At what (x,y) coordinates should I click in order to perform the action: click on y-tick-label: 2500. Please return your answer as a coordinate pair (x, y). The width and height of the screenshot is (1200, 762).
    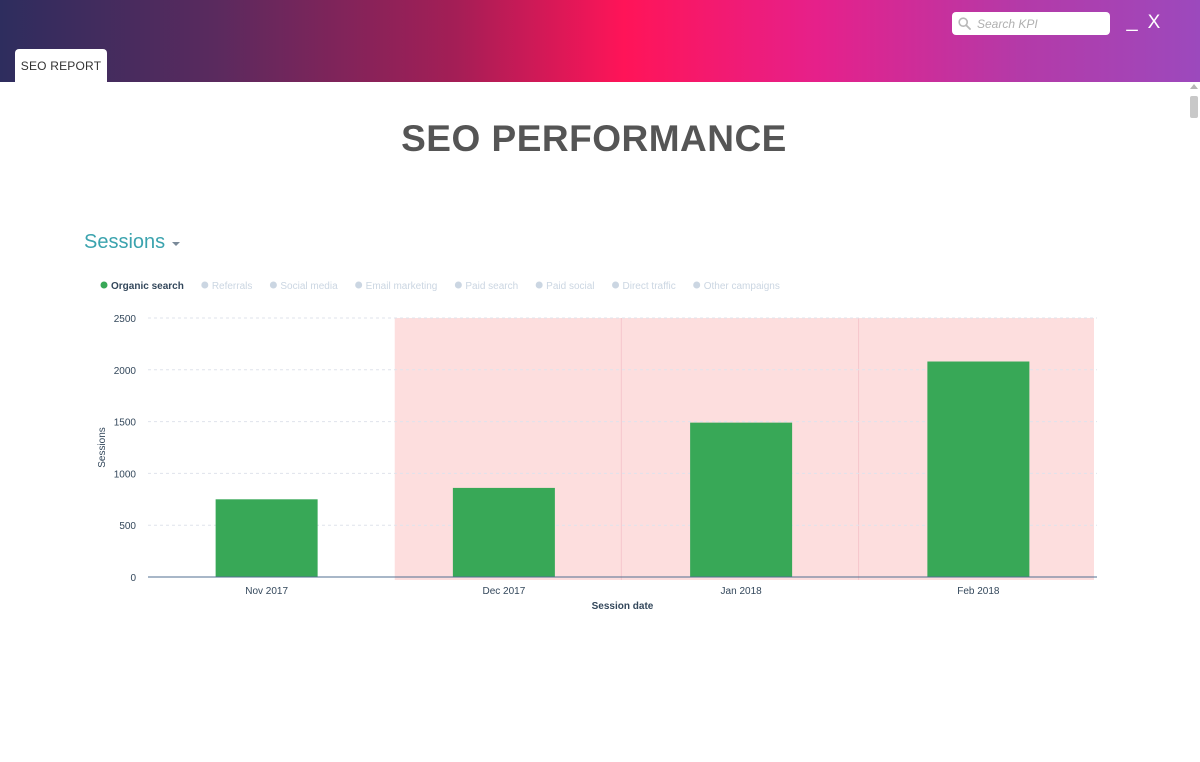
    Looking at the image, I should click on (125, 319).